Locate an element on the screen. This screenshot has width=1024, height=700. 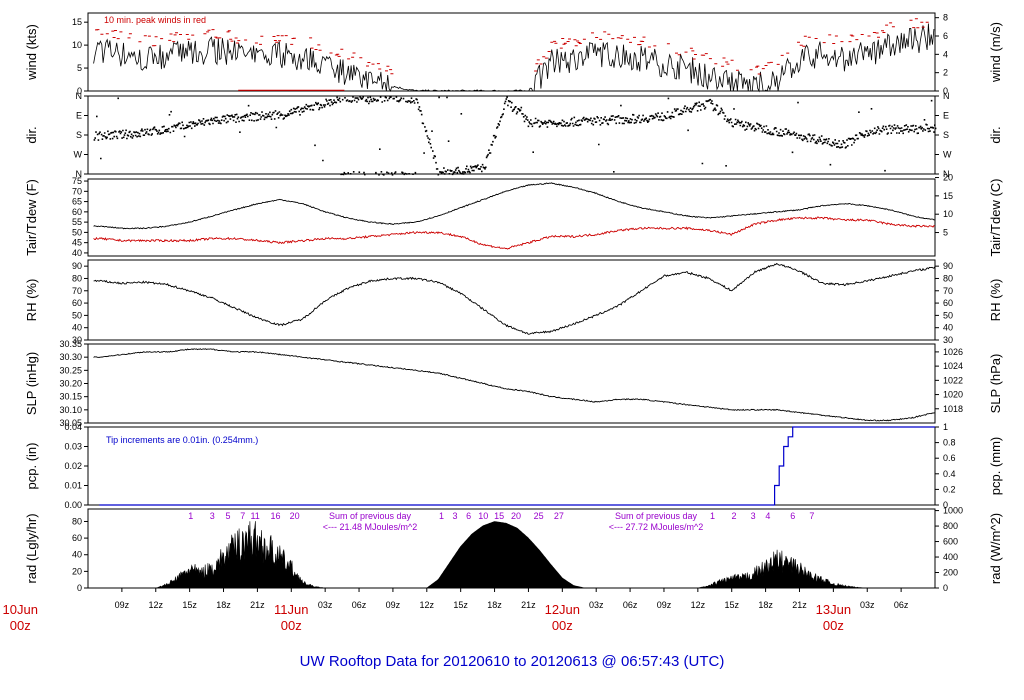
ytick-label: 0 is located at coordinates (79, 91).